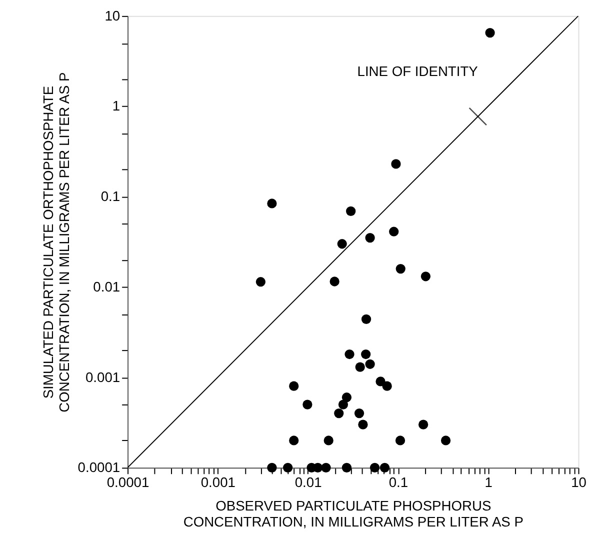 Image resolution: width=602 pixels, height=544 pixels. I want to click on y-axis-title: SIMULATED PARTICULATE ORTHOPHOSPHATE CONCENTRATION, IN MILLIGRAMS PER LITER AS P, so click(56, 242).